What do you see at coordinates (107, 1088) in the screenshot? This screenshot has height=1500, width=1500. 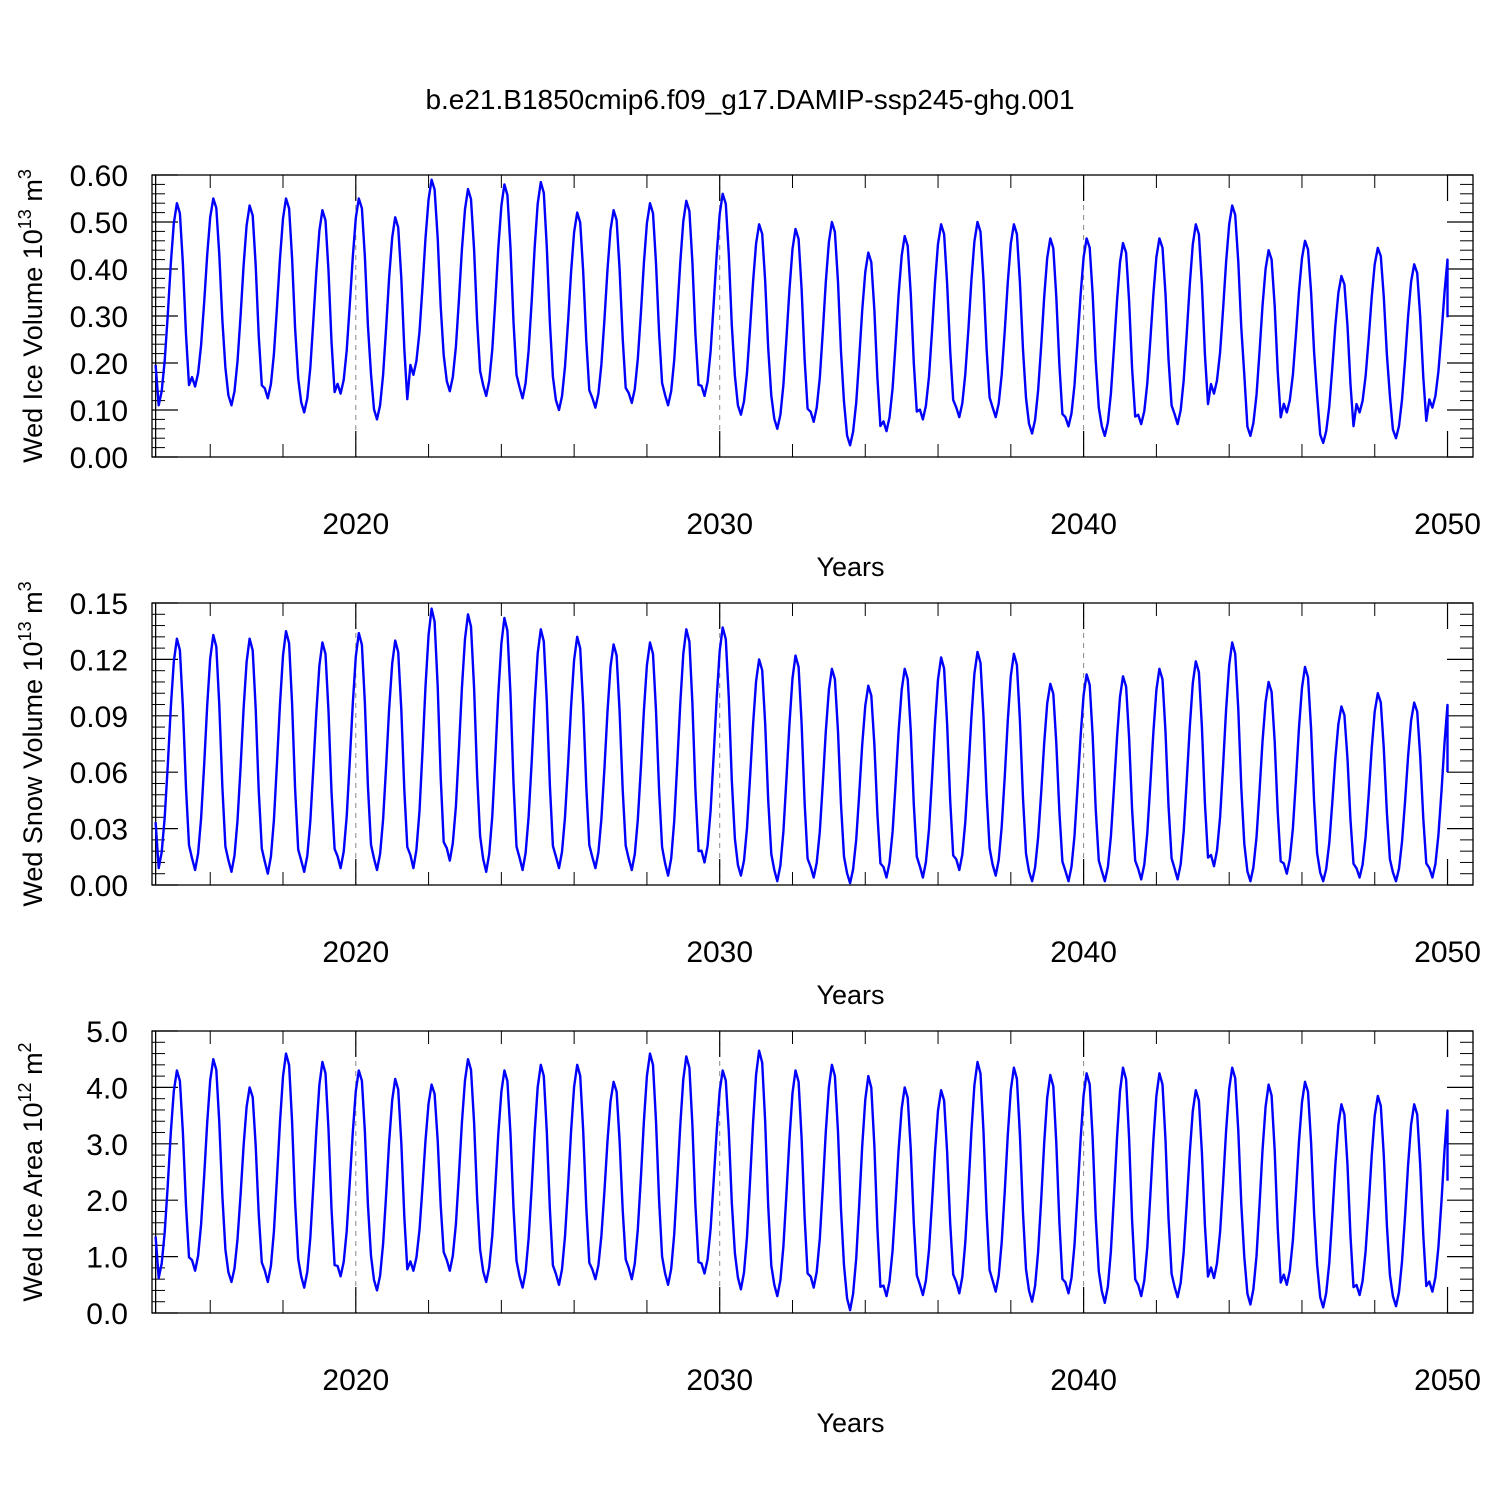 I see `y-tick-label: 4.0` at bounding box center [107, 1088].